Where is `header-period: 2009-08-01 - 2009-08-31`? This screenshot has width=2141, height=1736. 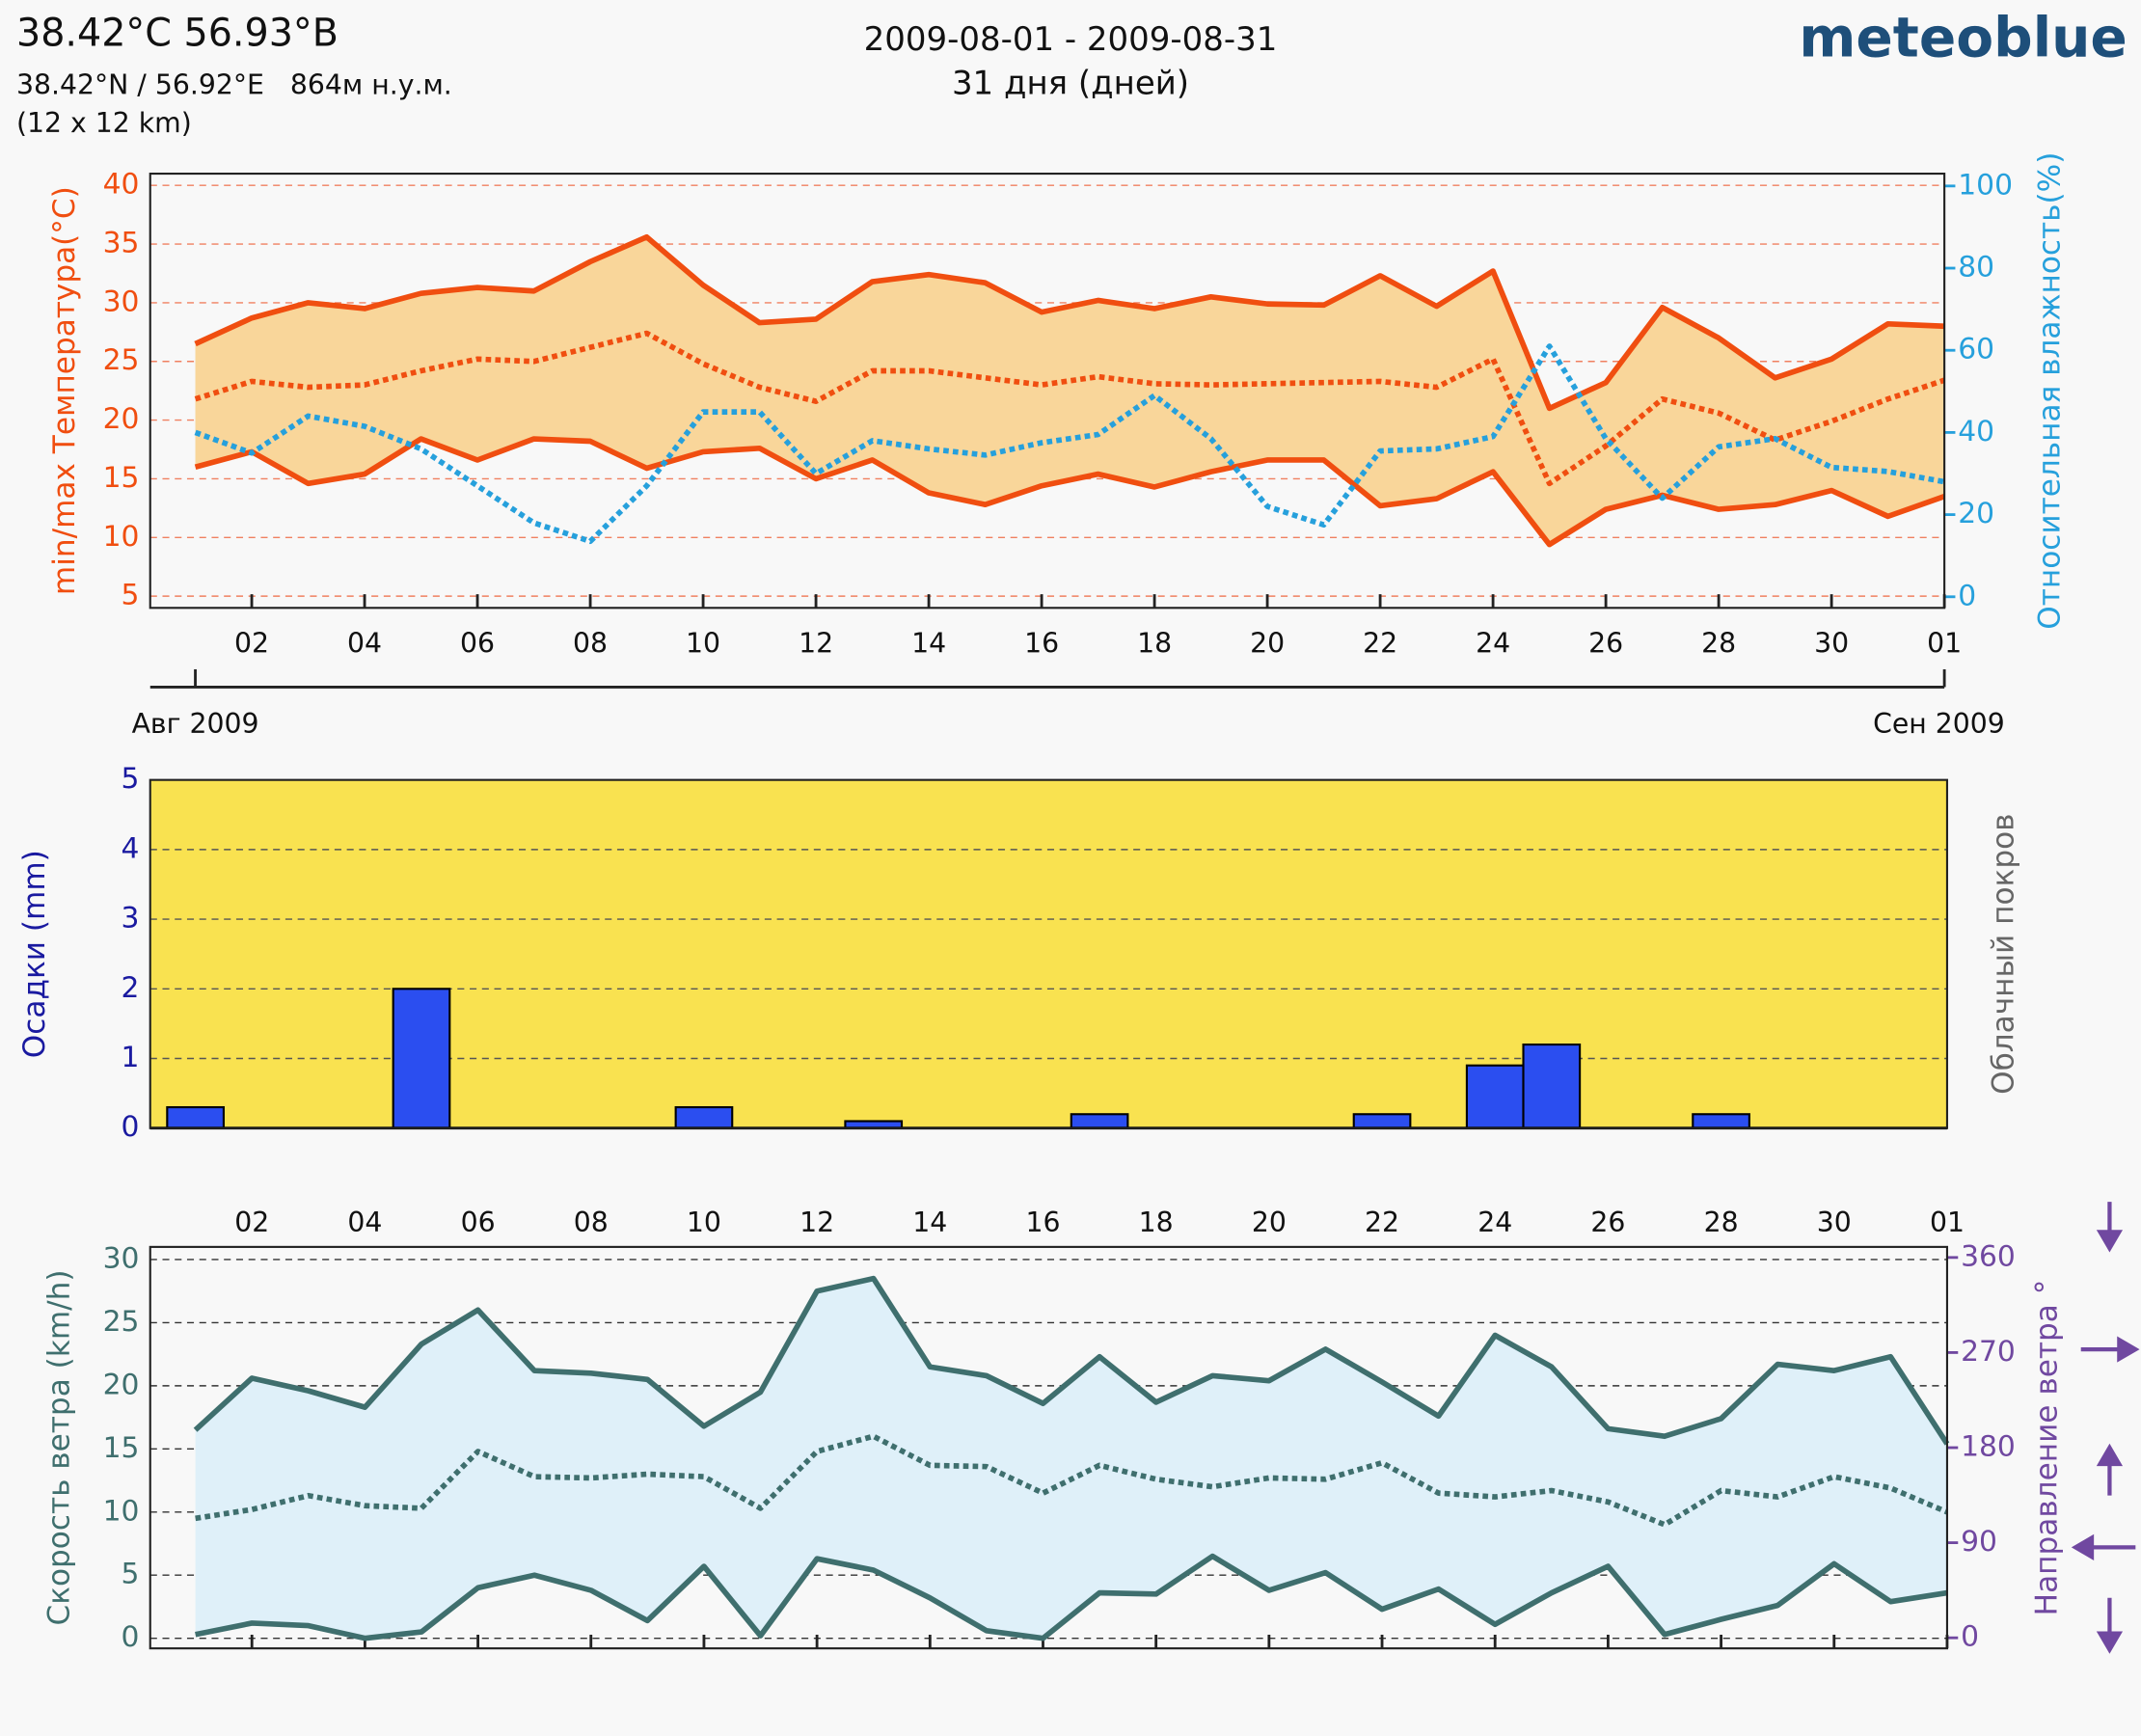
header-period: 2009-08-01 - 2009-08-31 is located at coordinates (1071, 39).